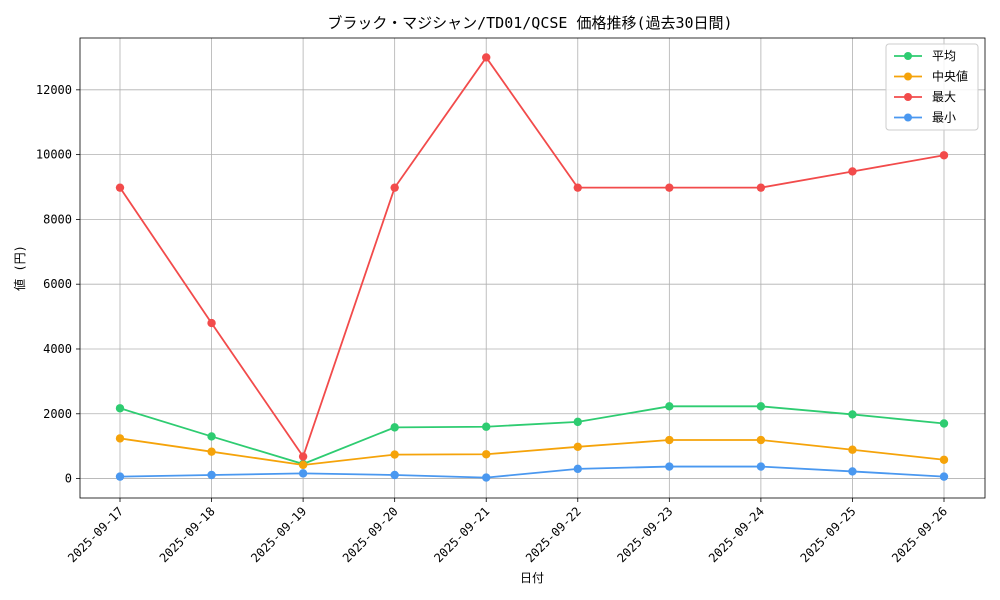  Describe the element at coordinates (644, 534) in the screenshot. I see `x-tick-label: 2025-09-23` at that location.